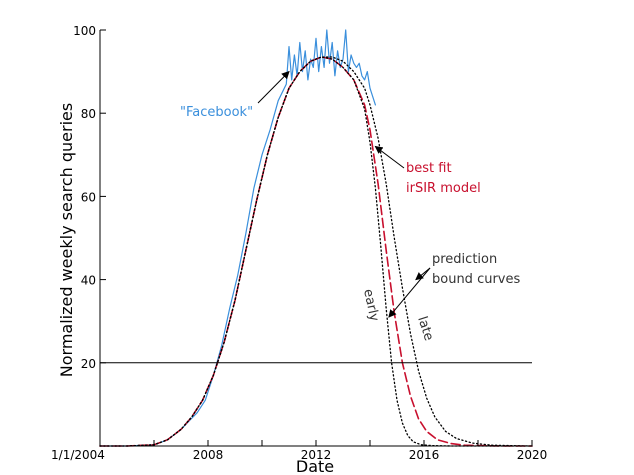 The height and width of the screenshot is (475, 634). Describe the element at coordinates (88, 281) in the screenshot. I see `y-tick-label: 40` at that location.